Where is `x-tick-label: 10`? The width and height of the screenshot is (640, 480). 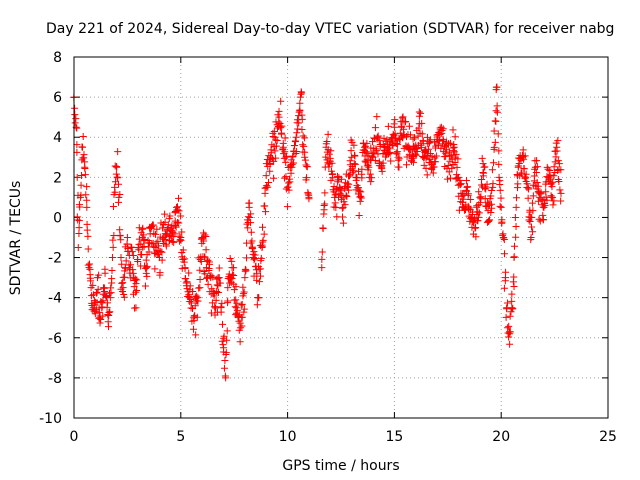 x-tick-label: 10 is located at coordinates (288, 437).